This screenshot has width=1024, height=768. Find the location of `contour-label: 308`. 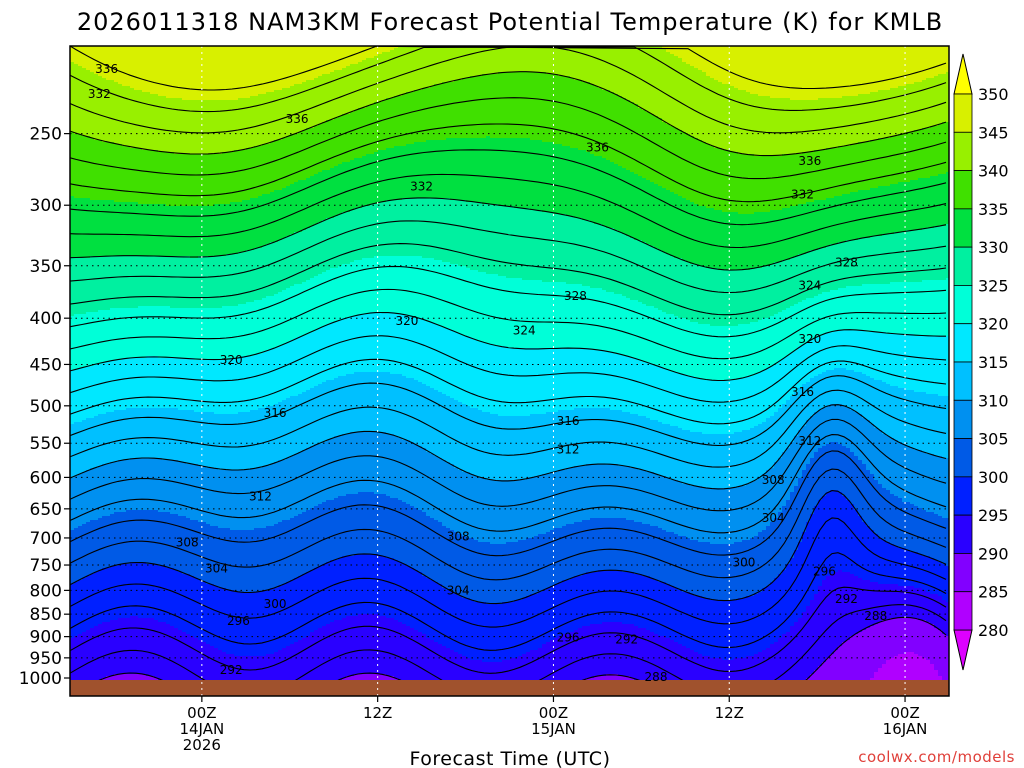

contour-label: 308 is located at coordinates (458, 536).